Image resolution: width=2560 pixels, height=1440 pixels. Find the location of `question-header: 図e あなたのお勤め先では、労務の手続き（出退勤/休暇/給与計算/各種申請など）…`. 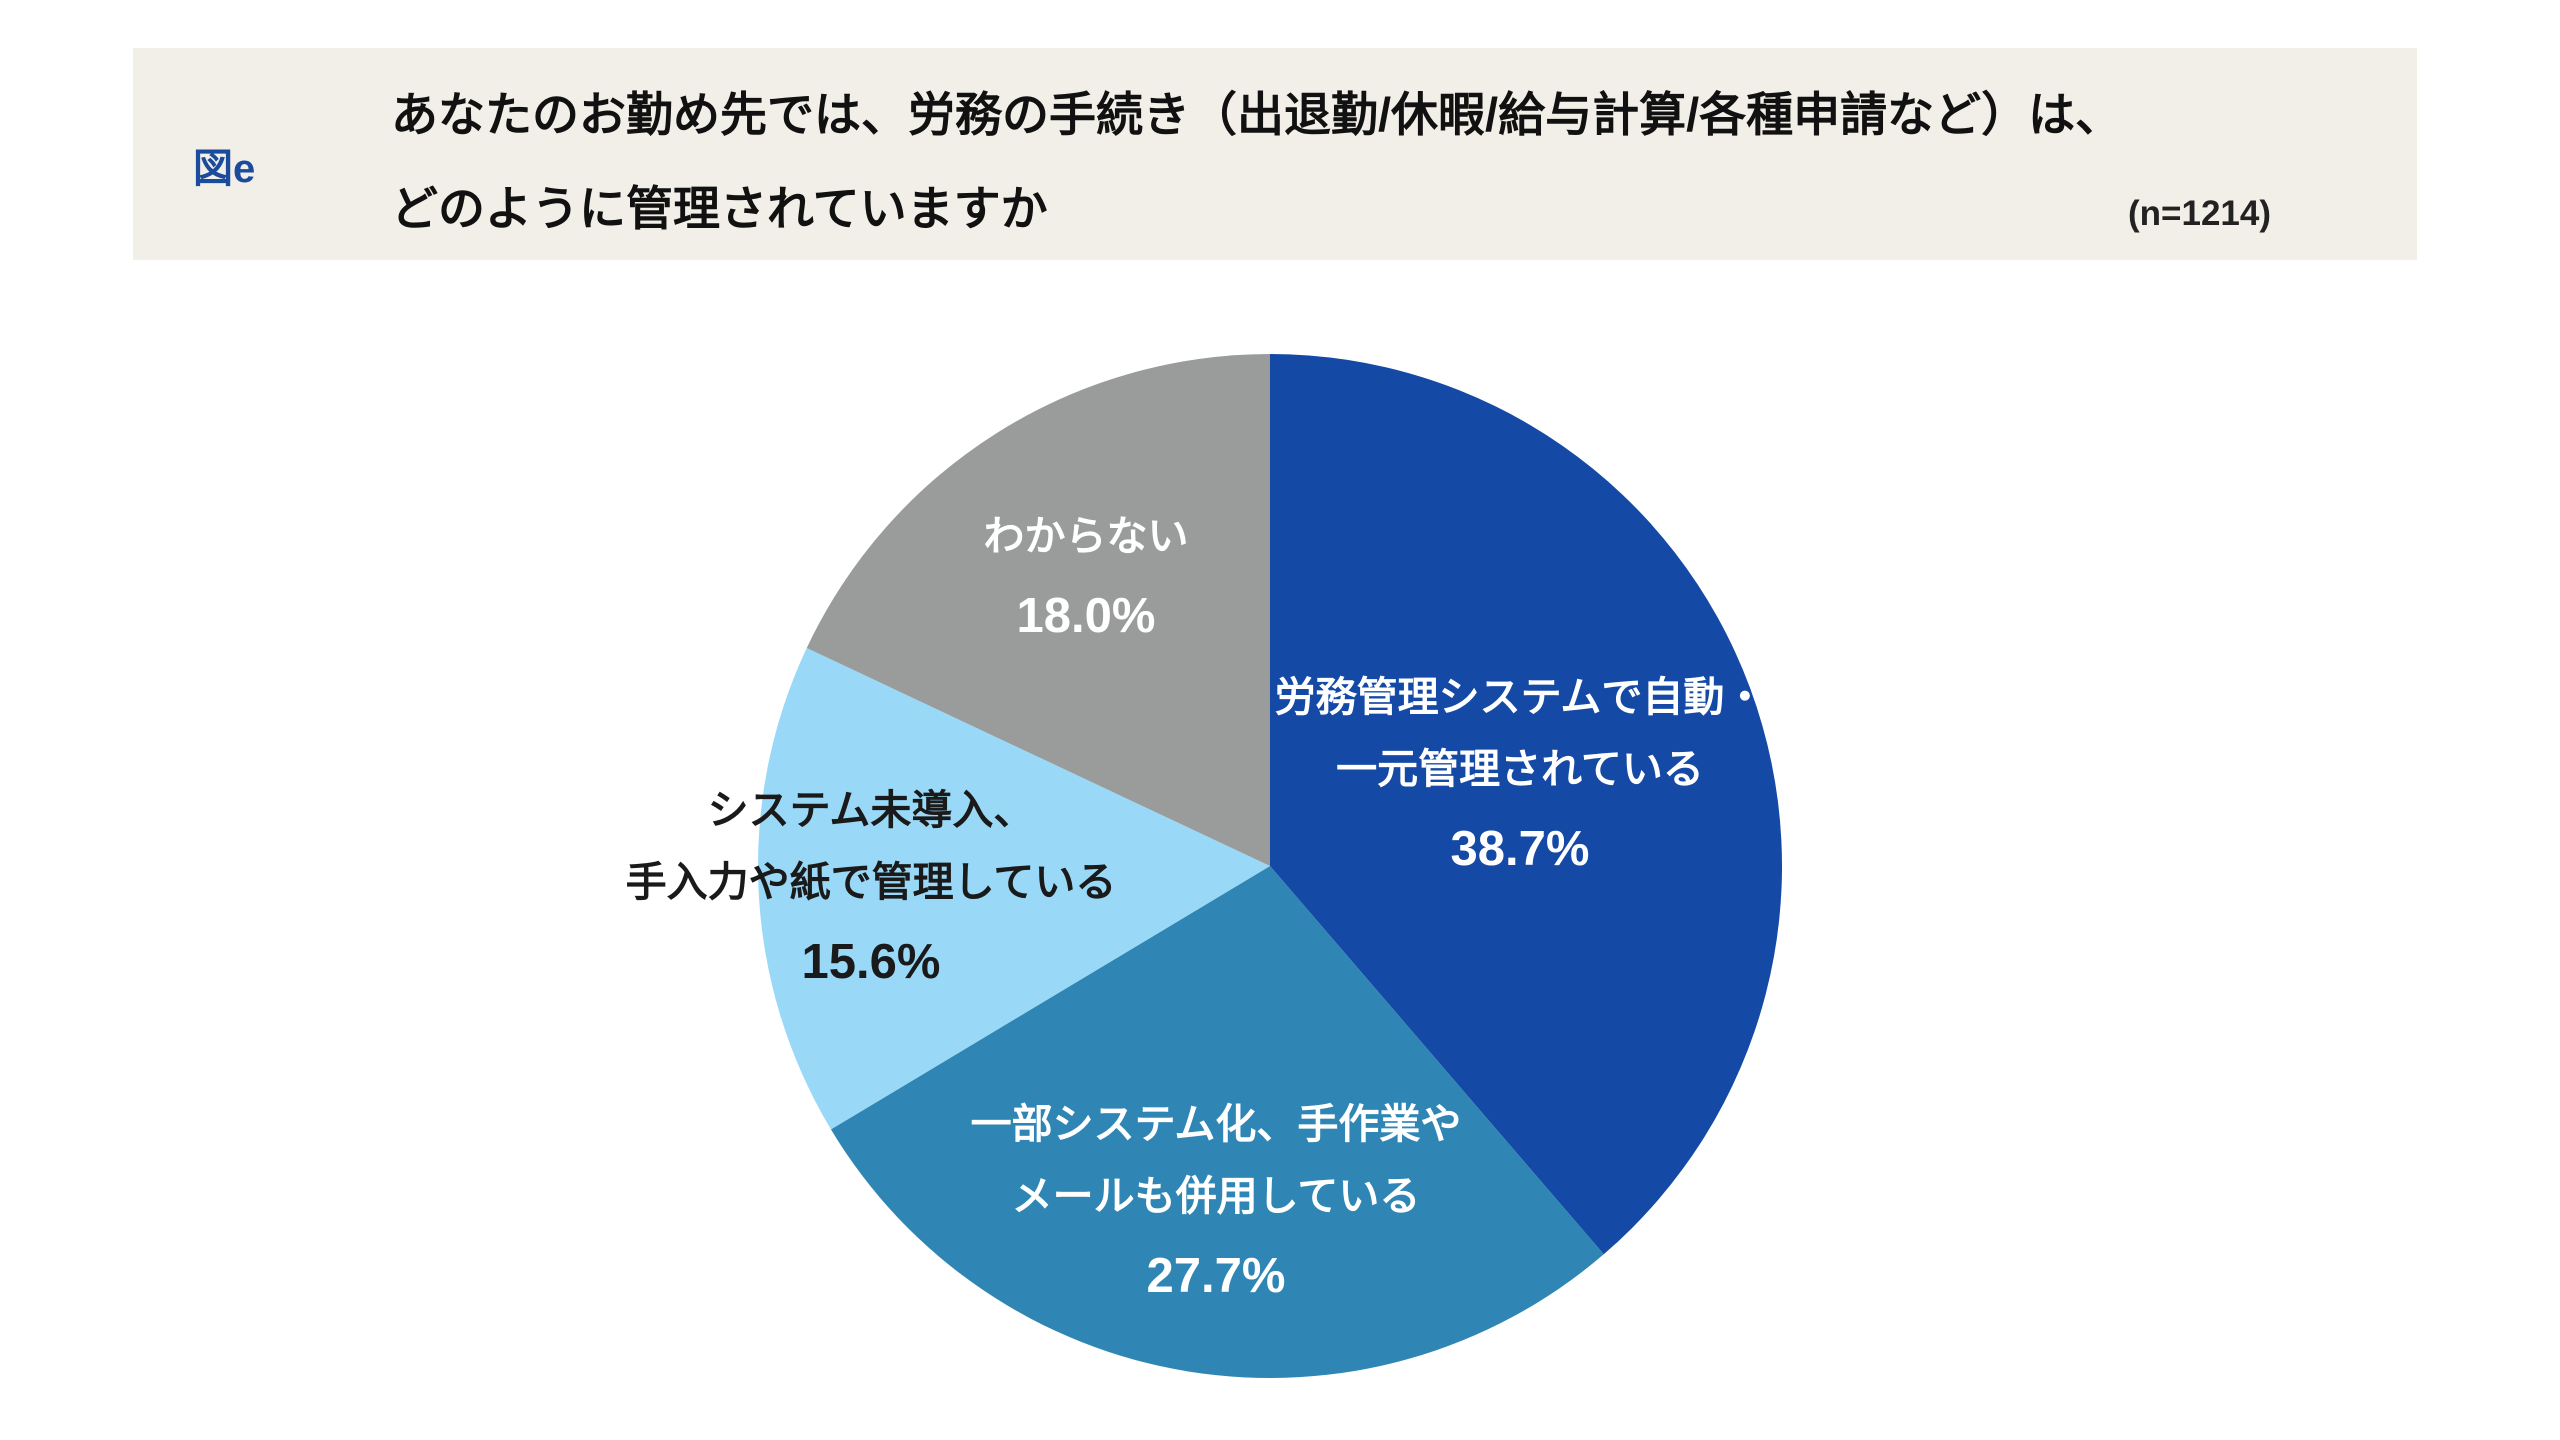

question-header: 図e あなたのお勤め先では、労務の手続き（出退勤/休暇/給与計算/各種申請など）… is located at coordinates (1275, 154).